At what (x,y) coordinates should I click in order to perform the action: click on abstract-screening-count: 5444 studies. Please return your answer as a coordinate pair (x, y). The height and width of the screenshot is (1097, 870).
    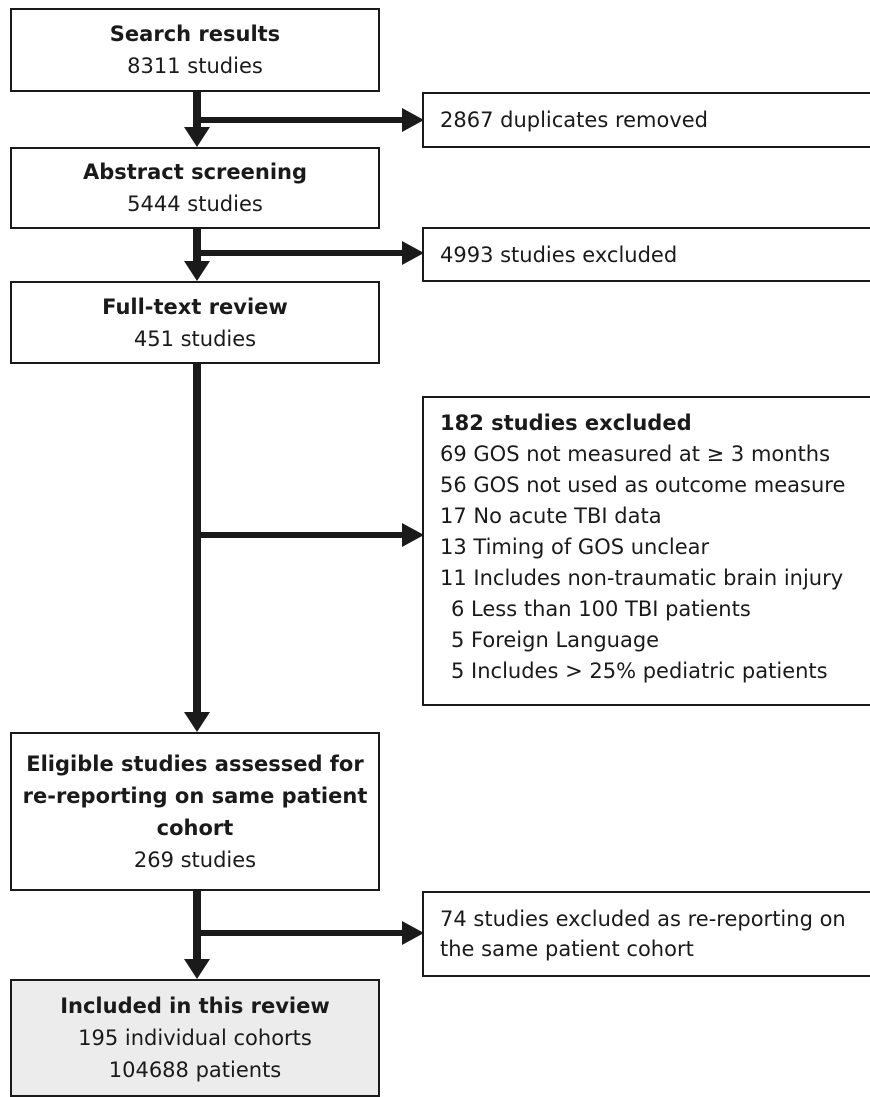
    Looking at the image, I should click on (195, 204).